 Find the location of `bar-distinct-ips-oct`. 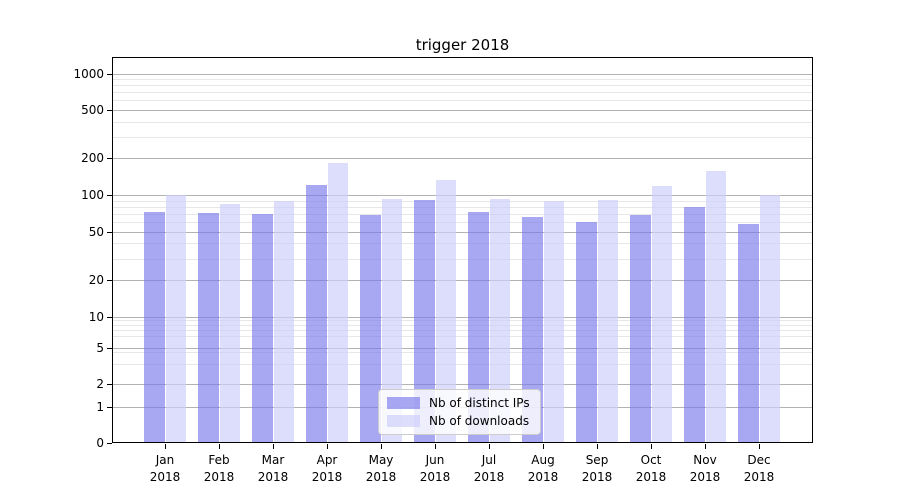

bar-distinct-ips-oct is located at coordinates (640, 329).